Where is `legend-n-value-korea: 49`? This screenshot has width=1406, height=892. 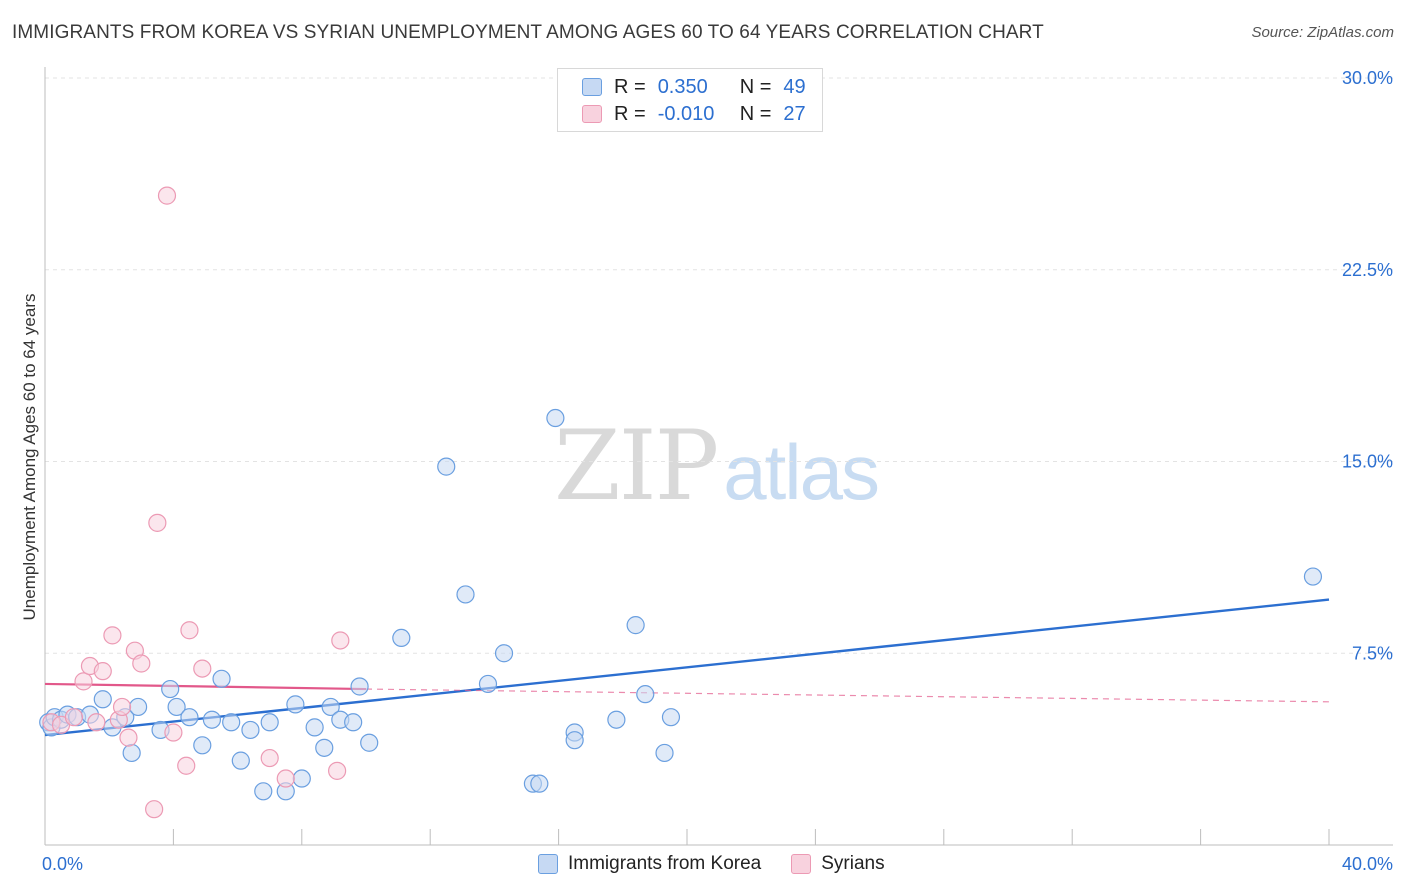
legend-n-value-korea: 49 is located at coordinates (794, 86).